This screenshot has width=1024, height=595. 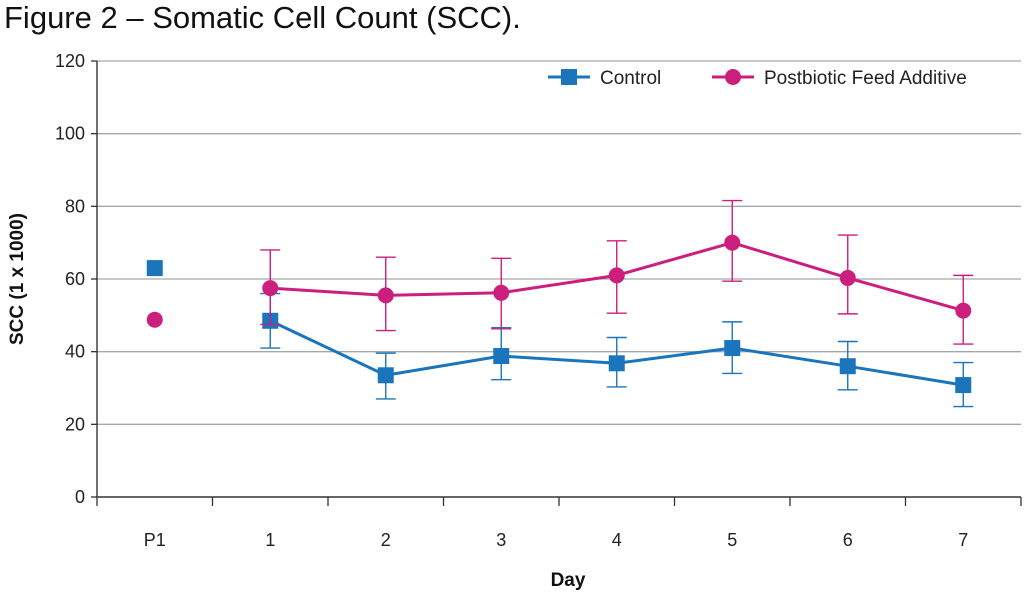 I want to click on x-tick-label-4: 4, so click(x=617, y=540).